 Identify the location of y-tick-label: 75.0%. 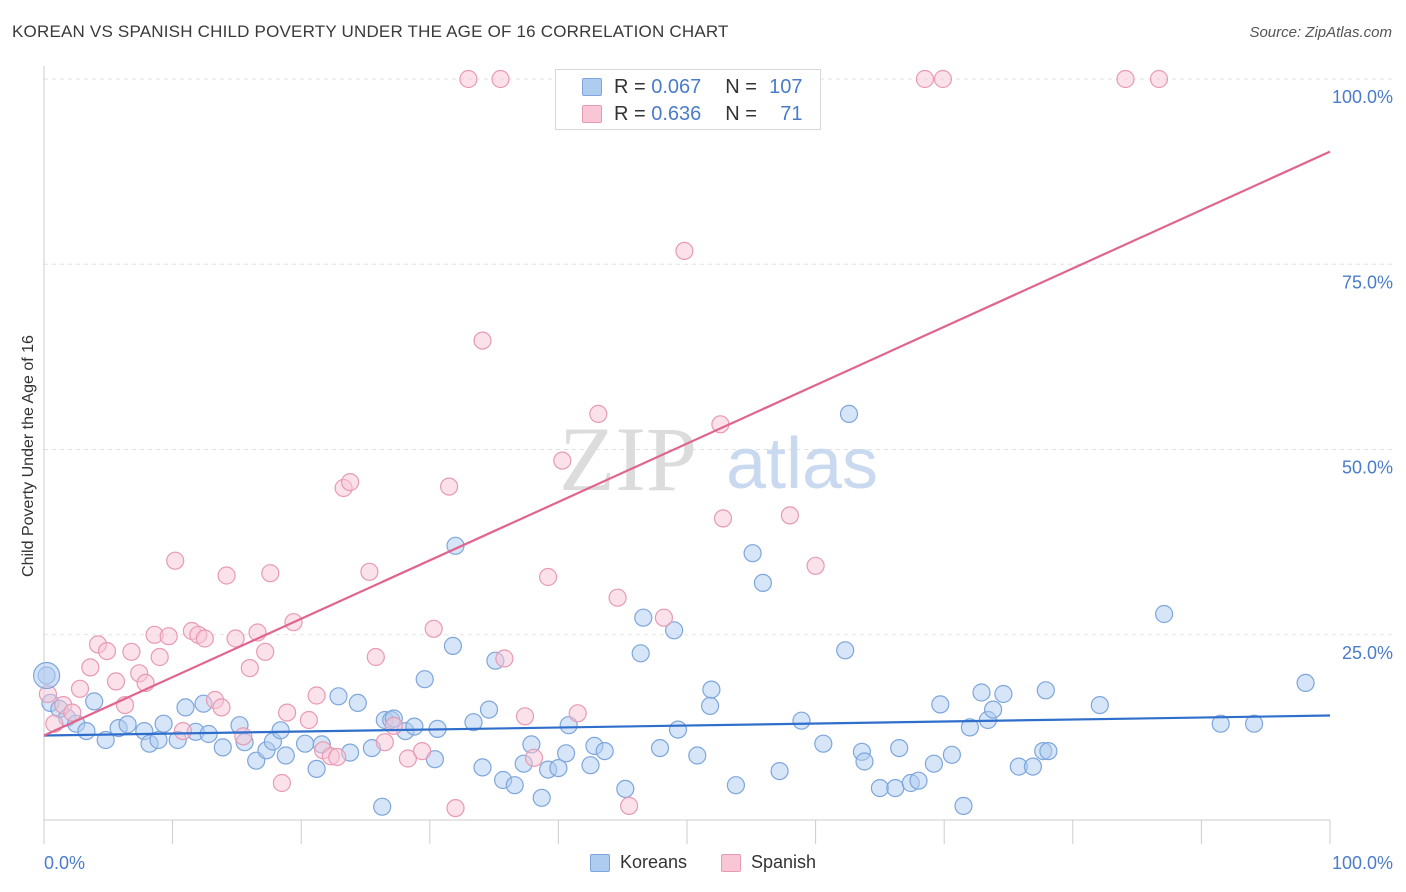
(1367, 282).